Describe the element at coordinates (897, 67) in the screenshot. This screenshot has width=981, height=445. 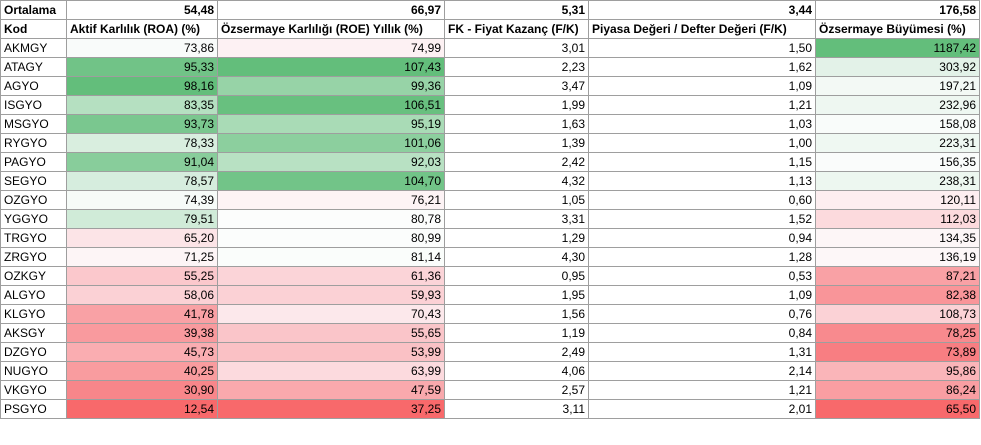
I see `equity-growth-cell: 303,92` at that location.